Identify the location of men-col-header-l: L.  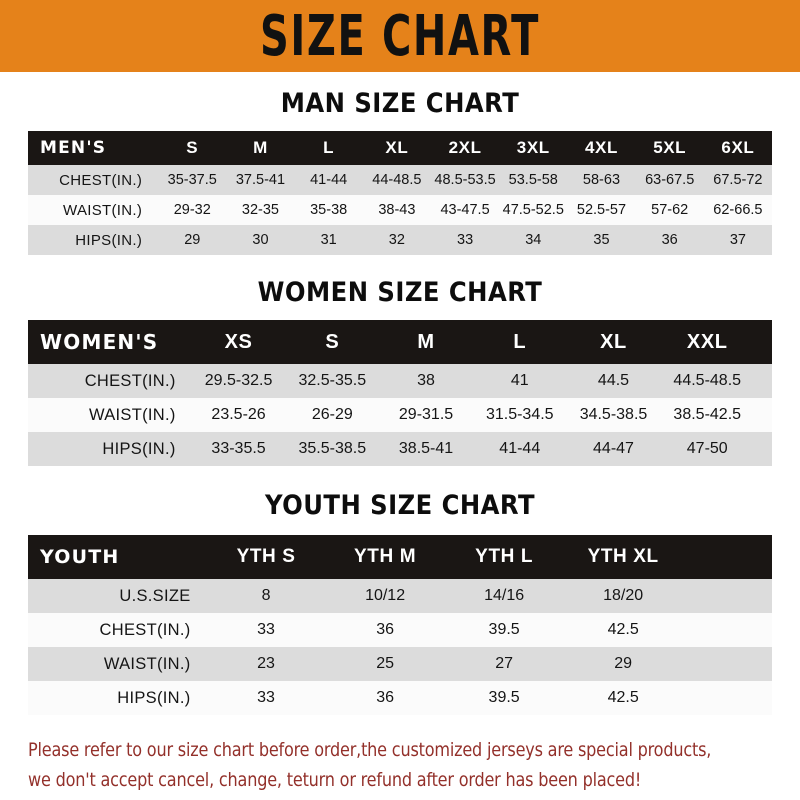
(329, 147).